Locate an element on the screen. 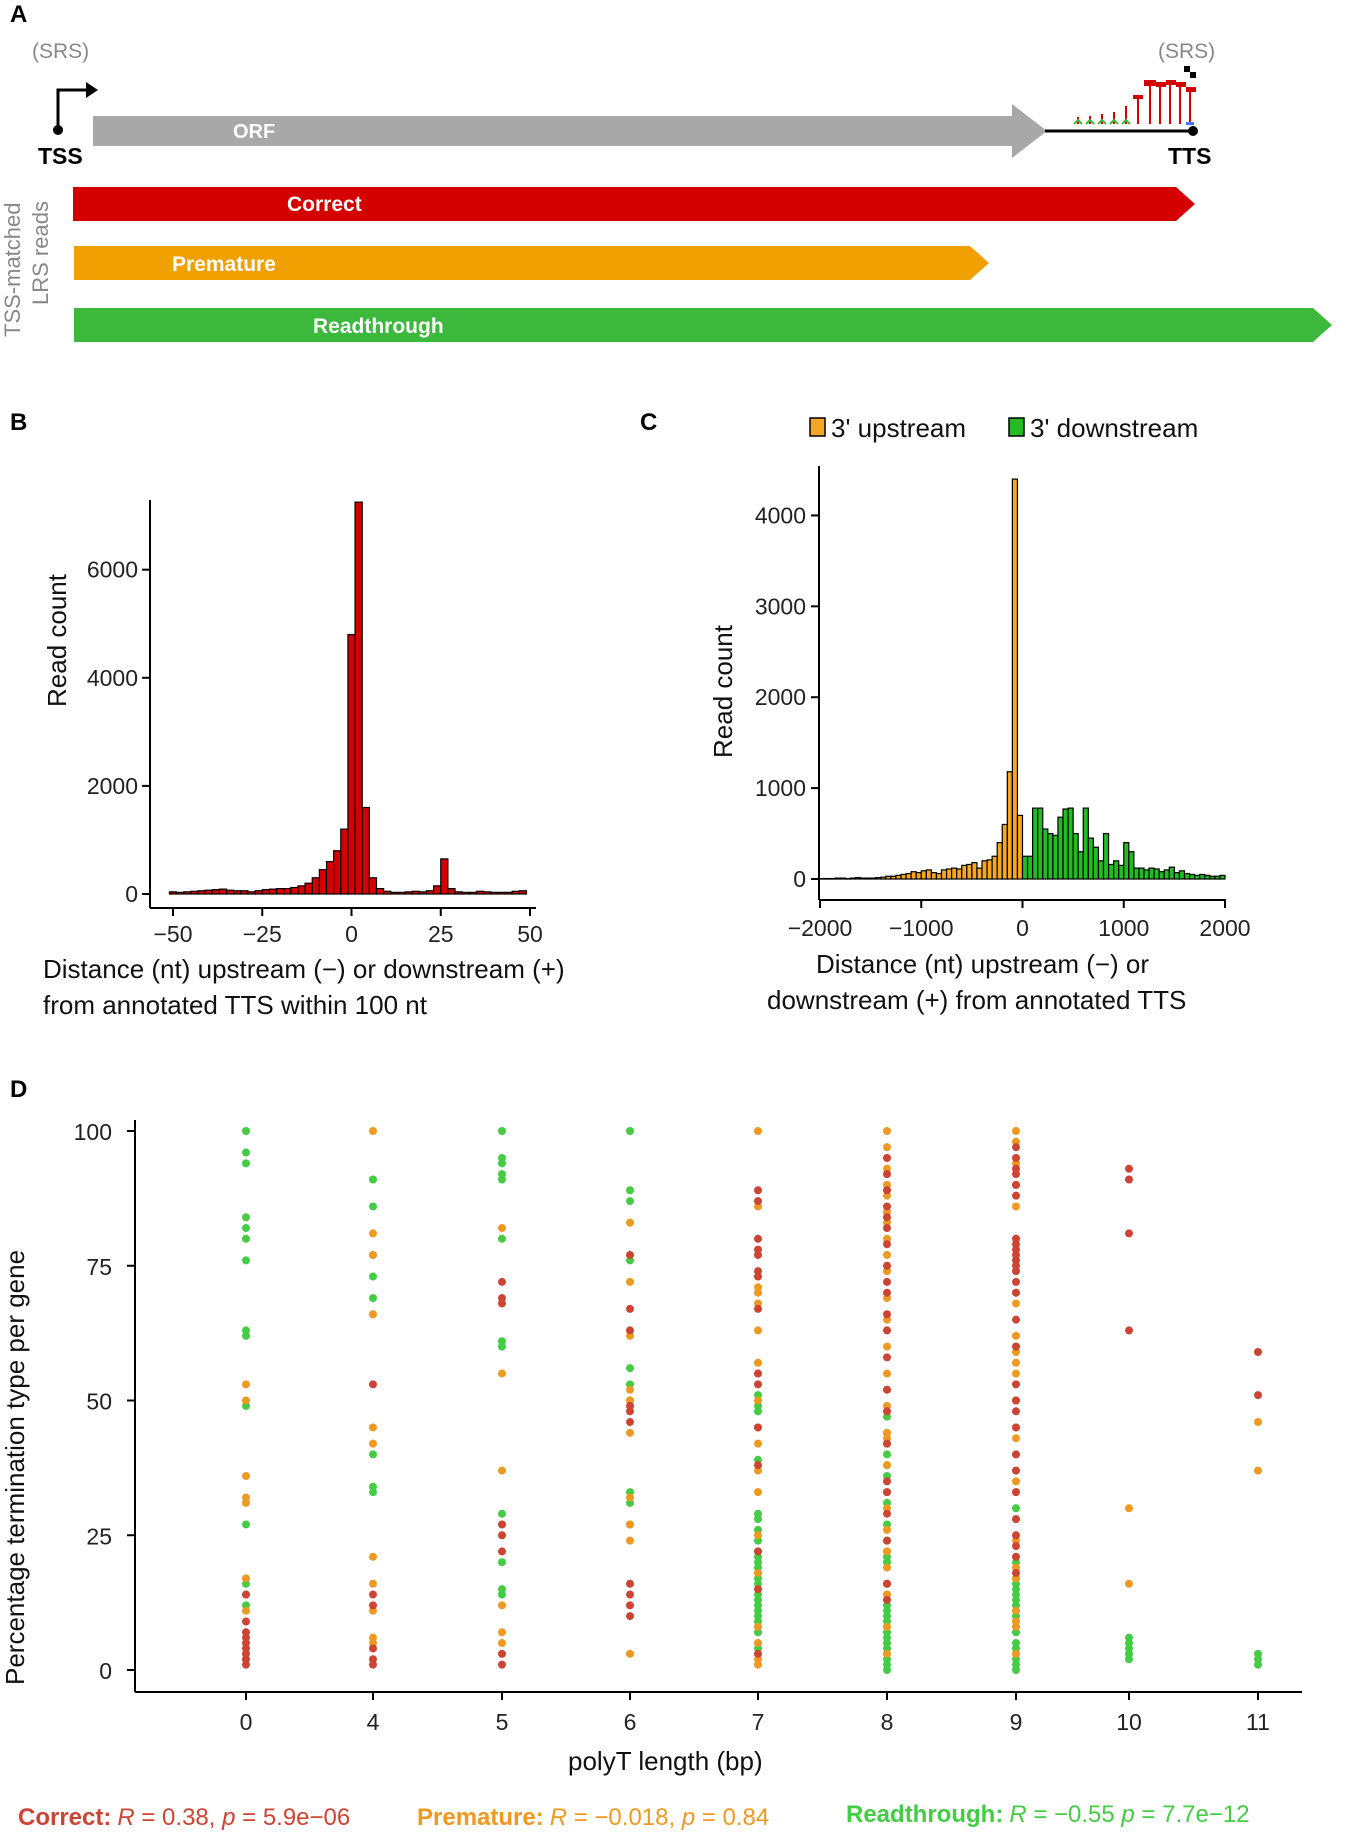 This screenshot has height=1834, width=1348. b-bars is located at coordinates (348, 698).